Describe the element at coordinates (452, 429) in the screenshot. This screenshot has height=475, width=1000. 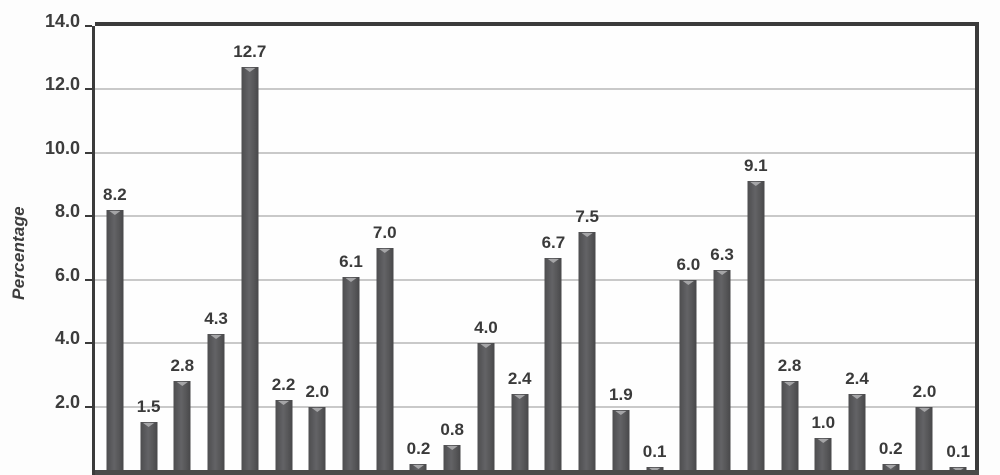
I see `bar-value-label: 0.8` at that location.